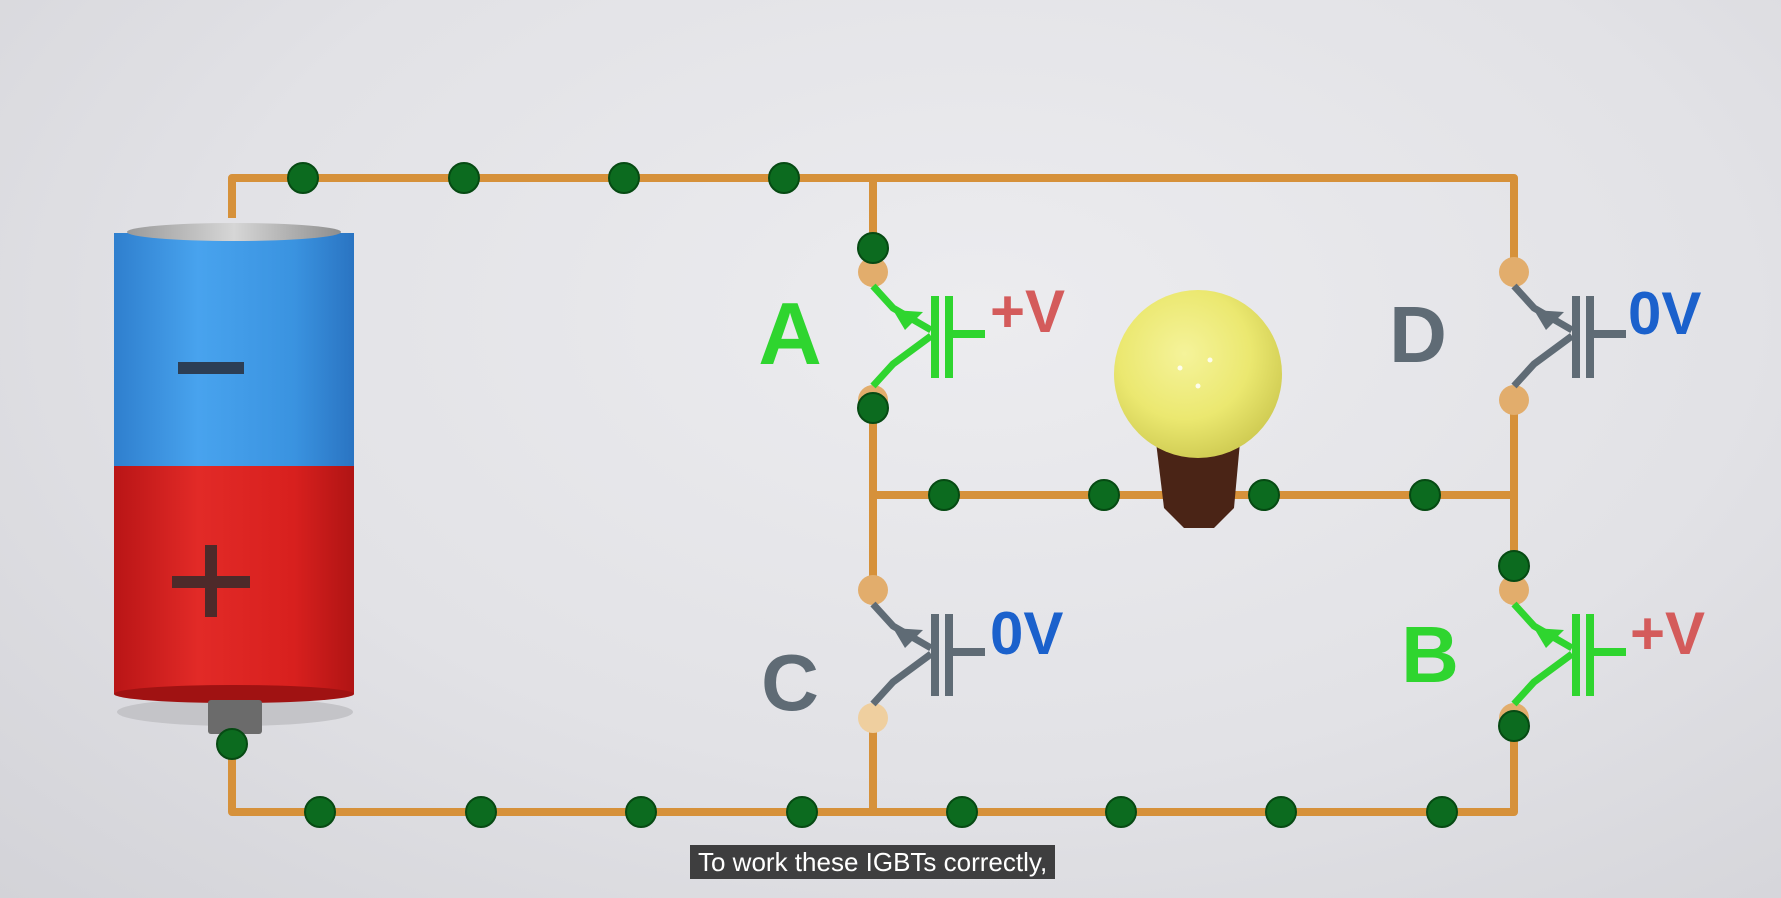 The image size is (1781, 898). What do you see at coordinates (234, 232) in the screenshot?
I see `battery-top-cap` at bounding box center [234, 232].